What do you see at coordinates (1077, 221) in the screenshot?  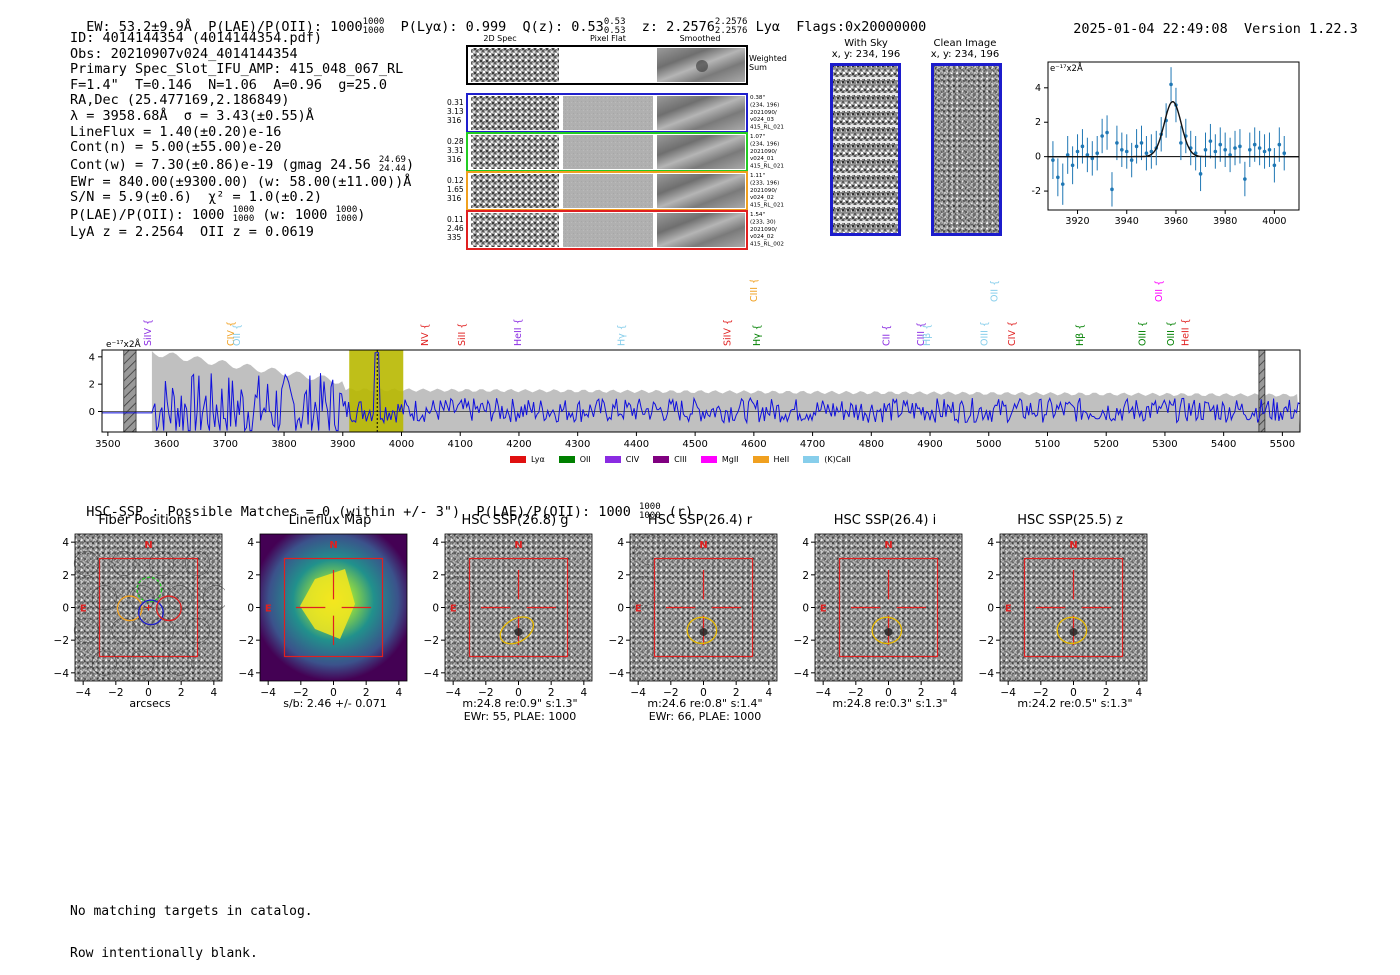 I see `zoom-xtick-label: 3920` at bounding box center [1077, 221].